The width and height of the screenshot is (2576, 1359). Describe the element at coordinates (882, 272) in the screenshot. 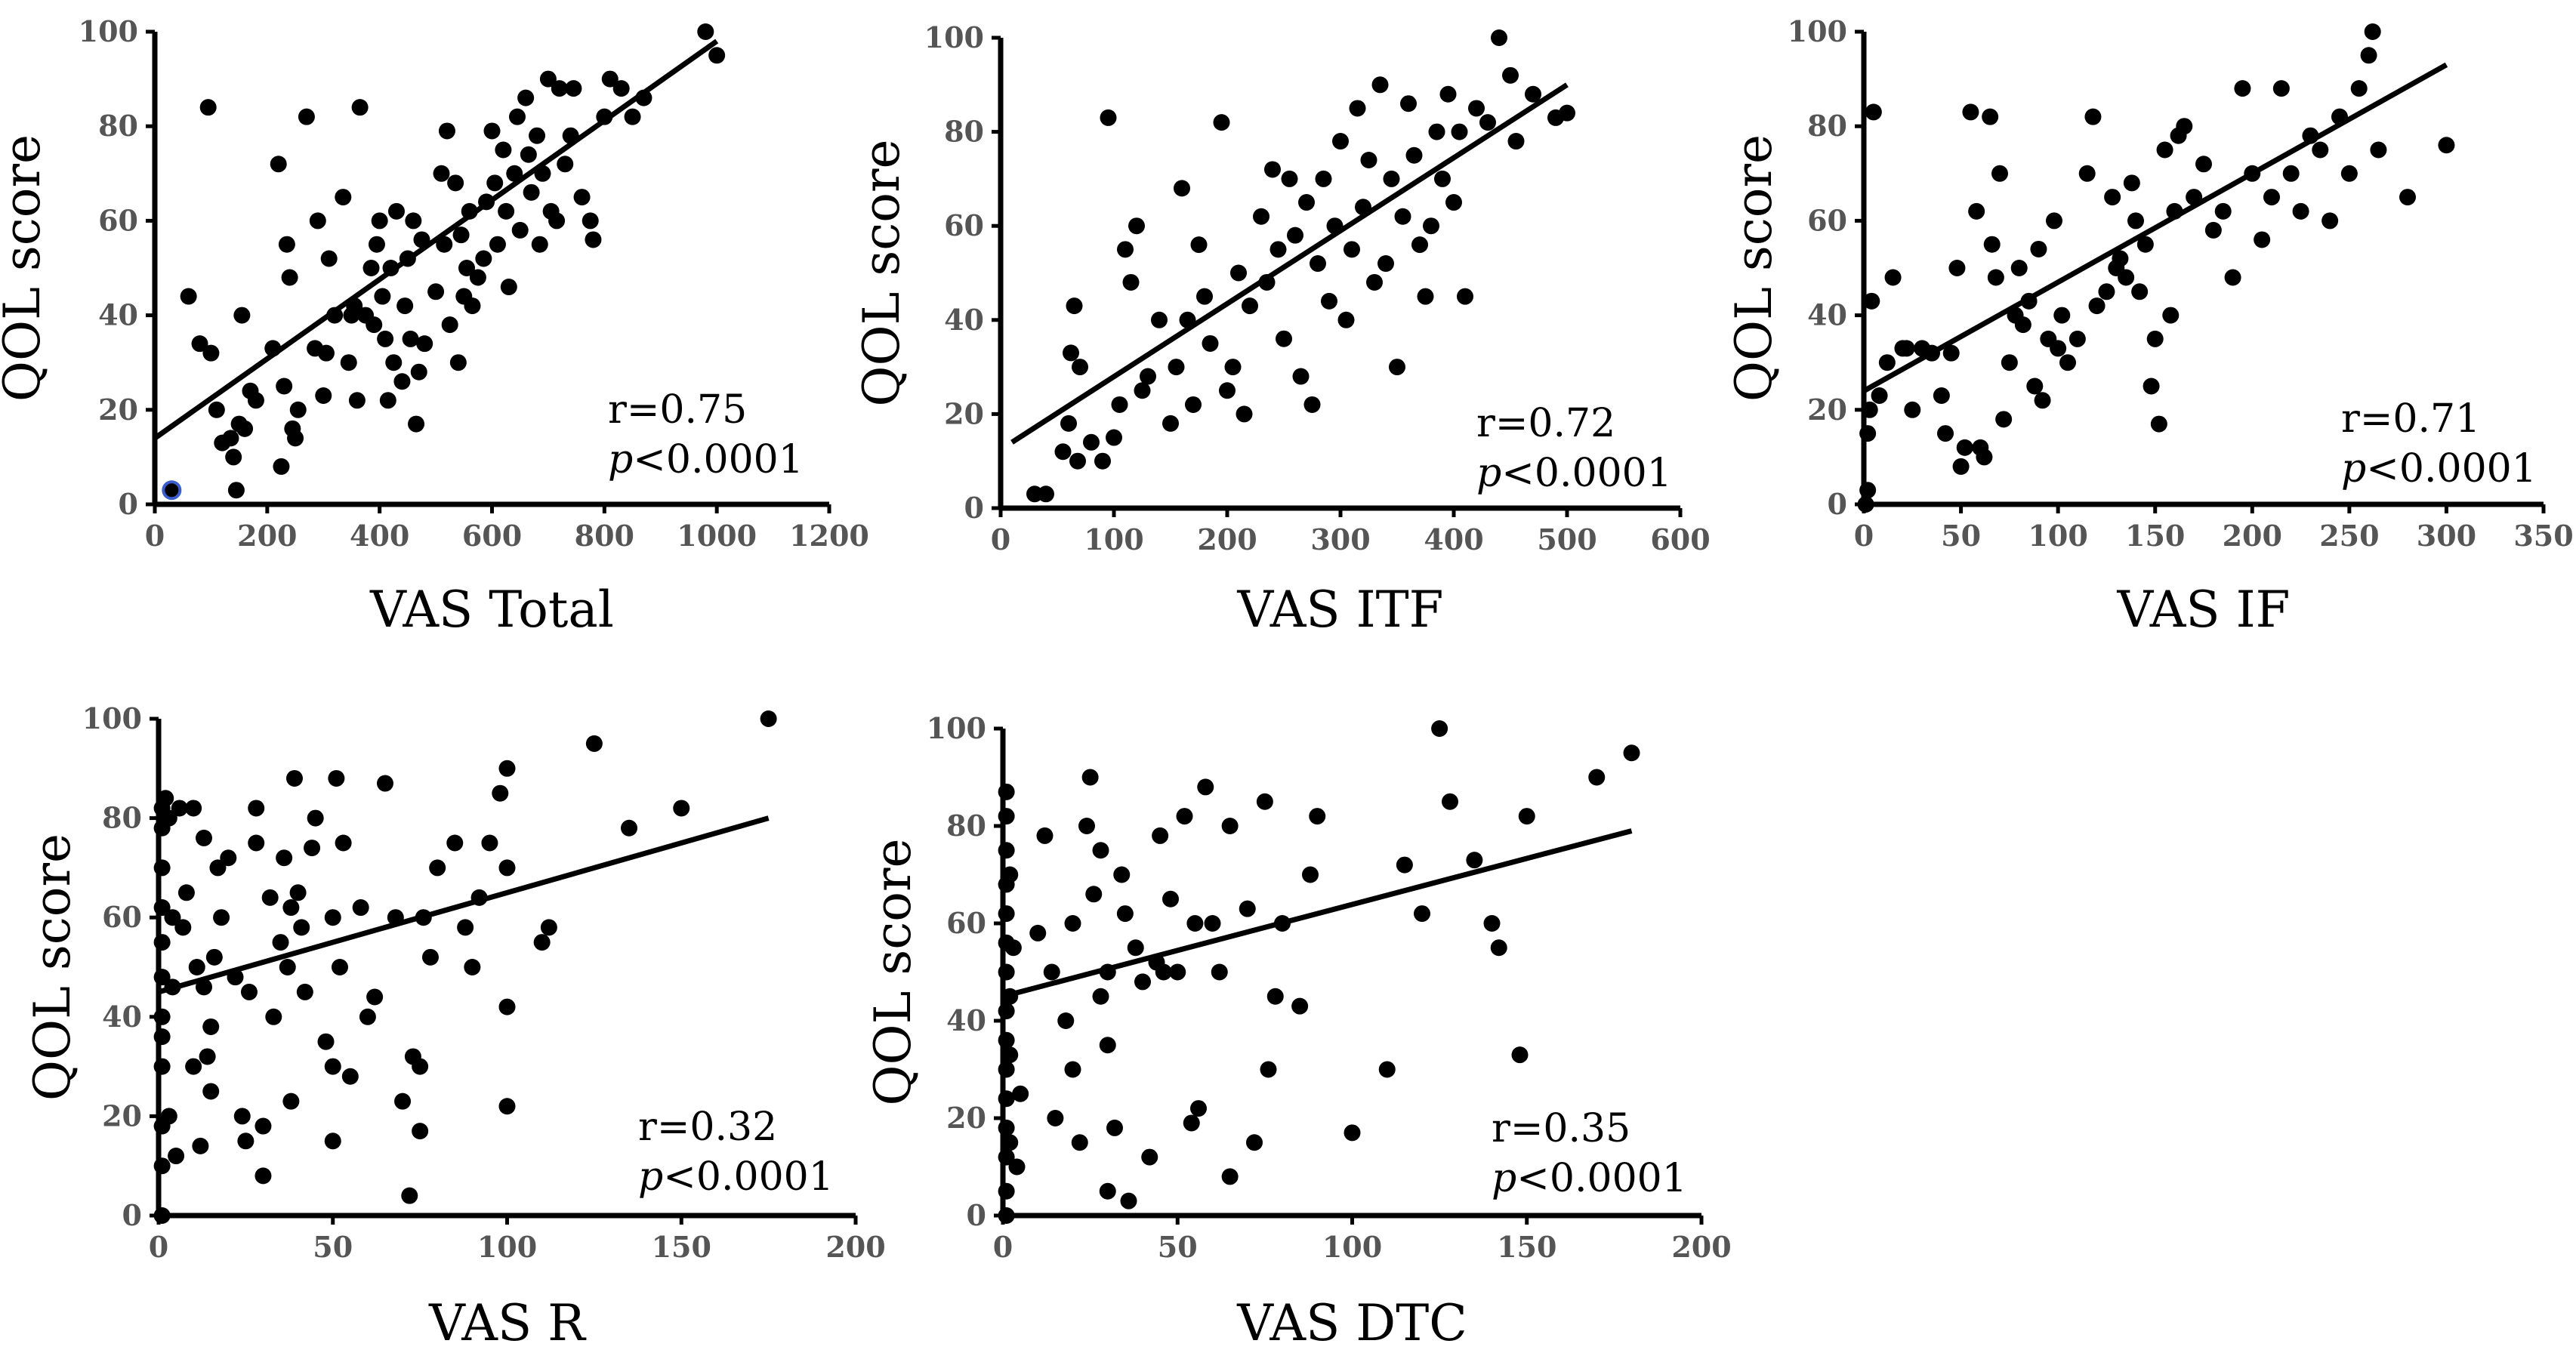

I see `y-axis-title: QOL score` at that location.